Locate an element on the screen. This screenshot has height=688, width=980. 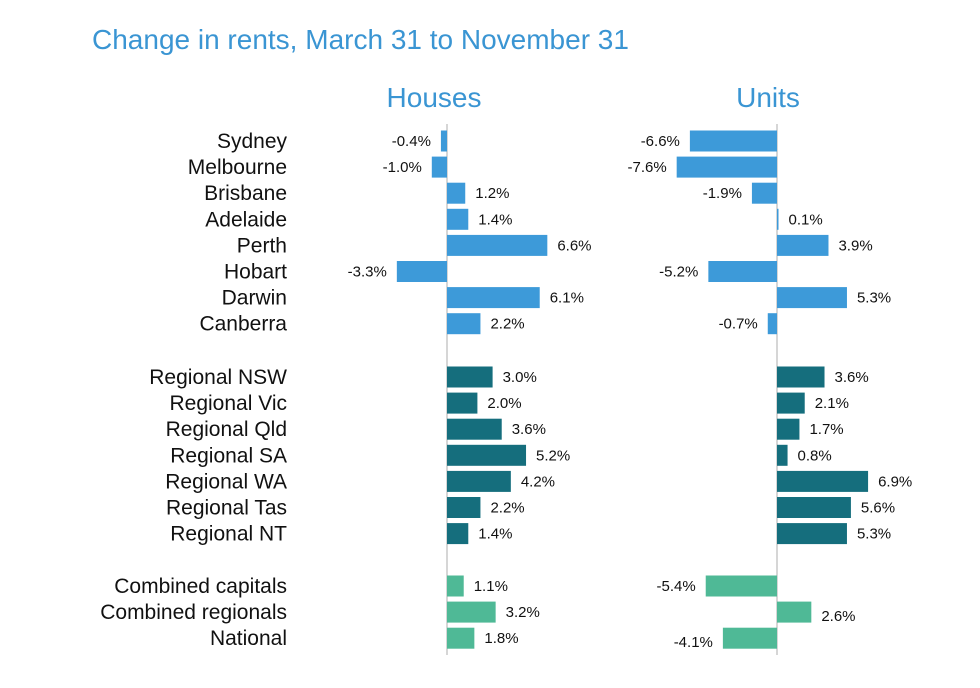
units-value-label: -5.4% is located at coordinates (676, 586).